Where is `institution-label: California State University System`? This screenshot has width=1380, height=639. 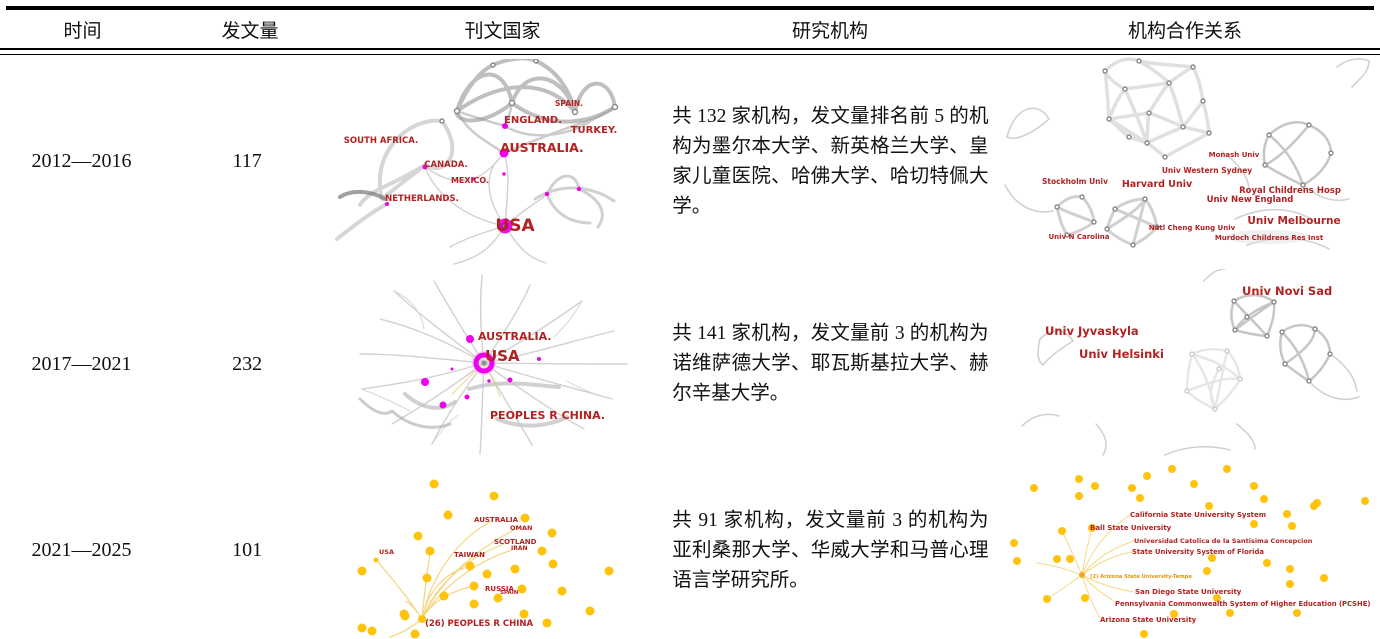
institution-label: California State University System is located at coordinates (1198, 515).